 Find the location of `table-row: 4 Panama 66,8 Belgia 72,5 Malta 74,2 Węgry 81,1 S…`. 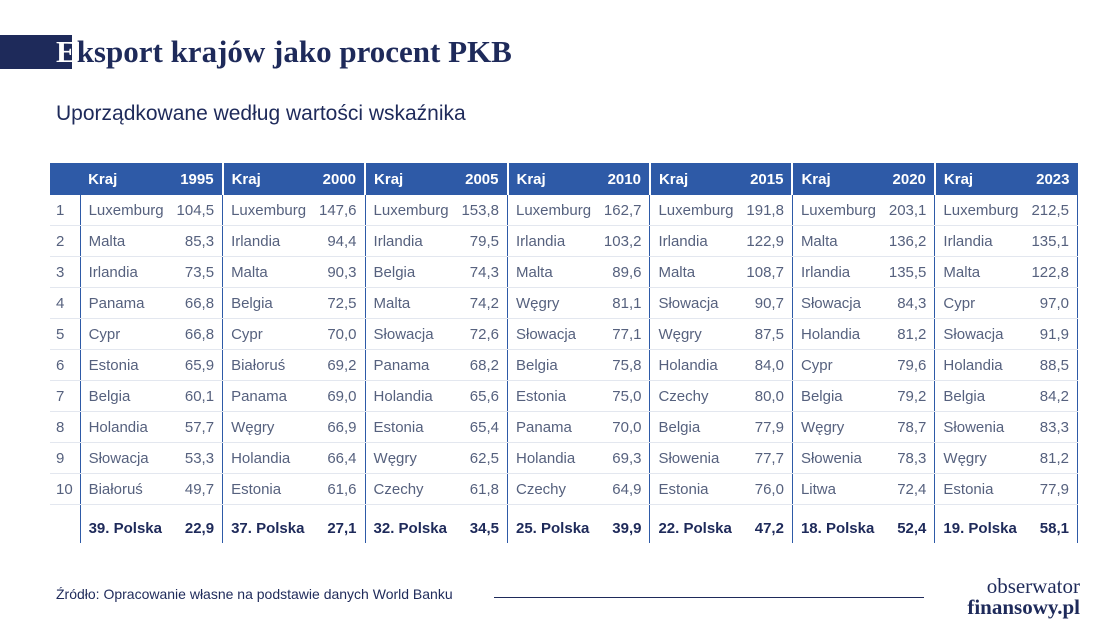

table-row: 4 Panama 66,8 Belgia 72,5 Malta 74,2 Węgry 81,1 S… is located at coordinates (564, 303).